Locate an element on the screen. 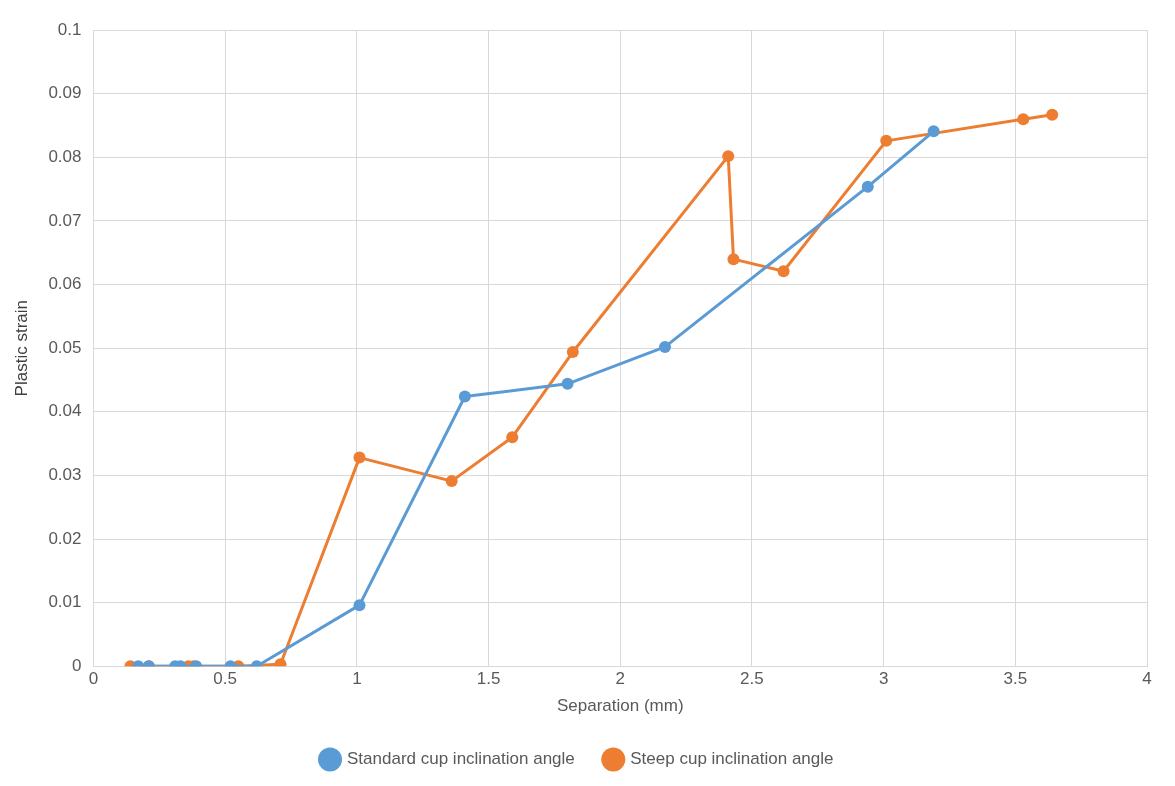 This screenshot has height=786, width=1175. y-tick-label: 0.01 is located at coordinates (65, 602).